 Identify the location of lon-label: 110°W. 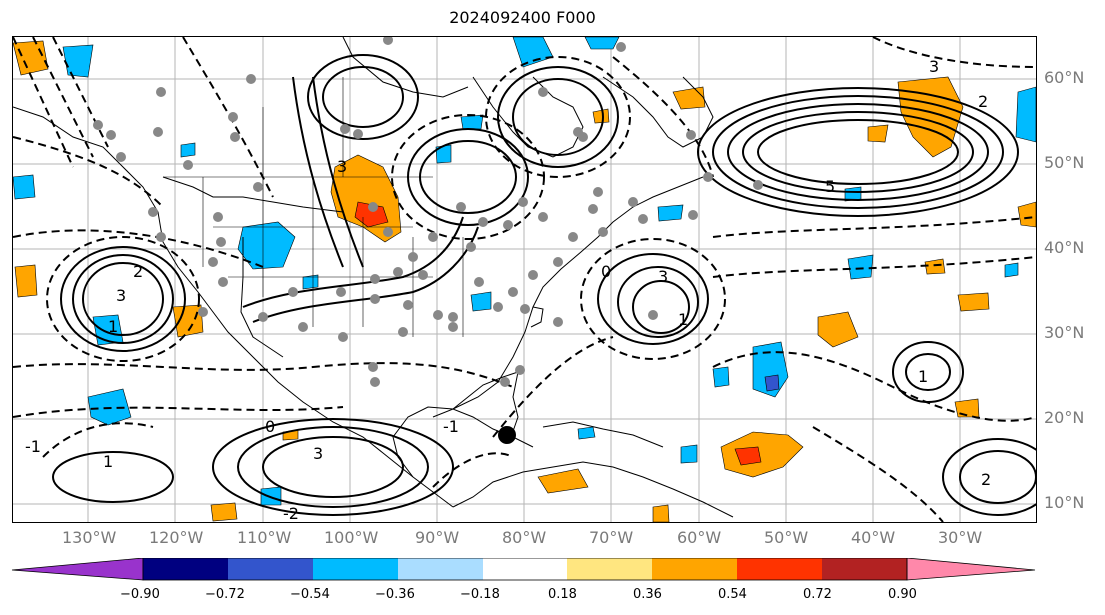
(264, 537).